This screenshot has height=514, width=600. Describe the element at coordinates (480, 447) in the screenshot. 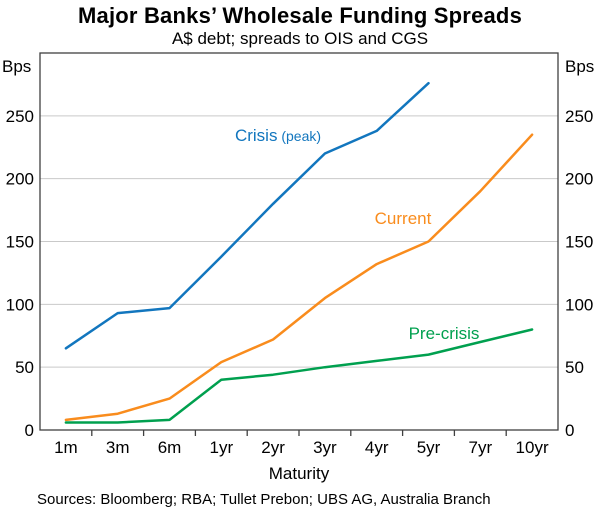

I see `x-tick-label: 7yr` at that location.